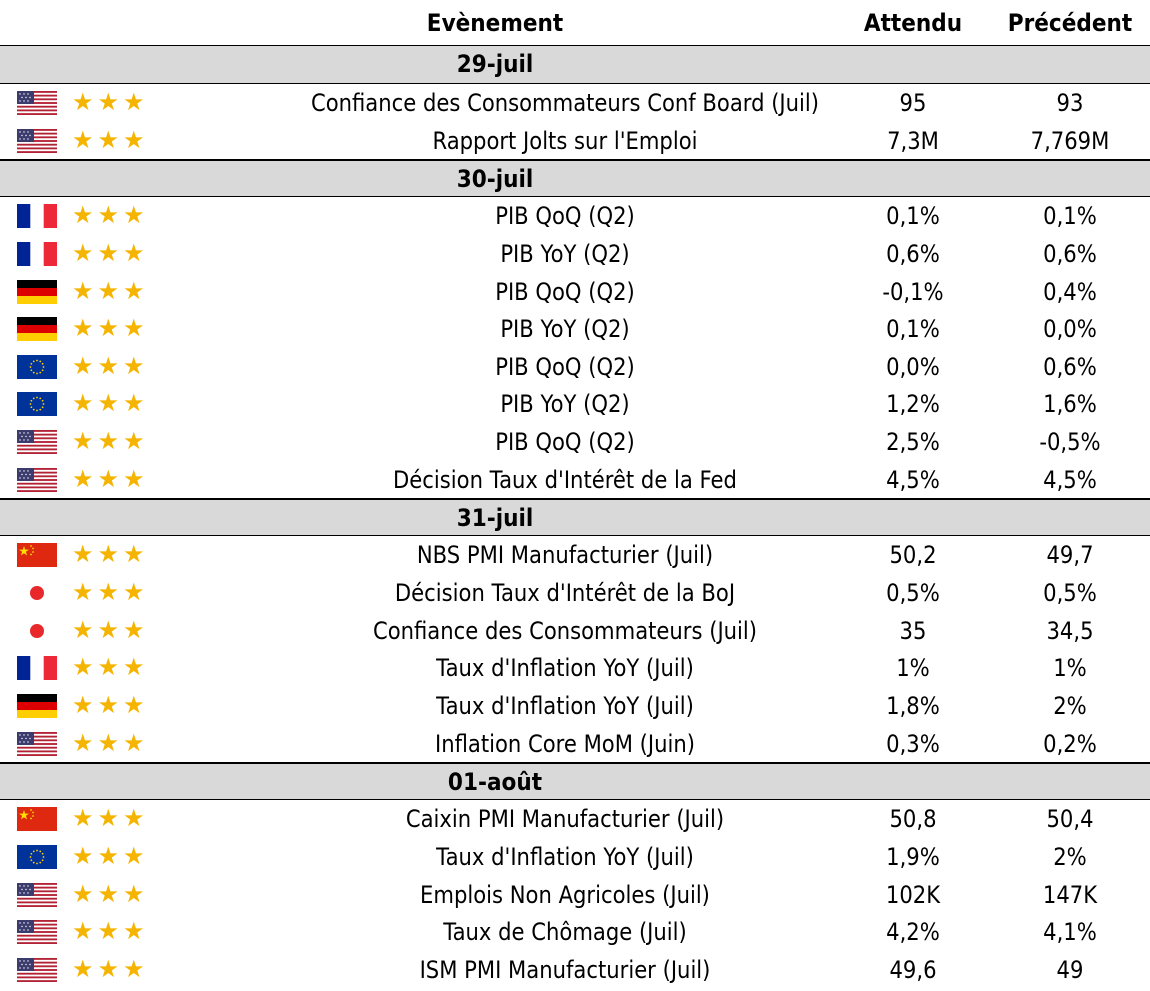  Describe the element at coordinates (1070, 216) in the screenshot. I see `previous-value: 0,1%` at that location.